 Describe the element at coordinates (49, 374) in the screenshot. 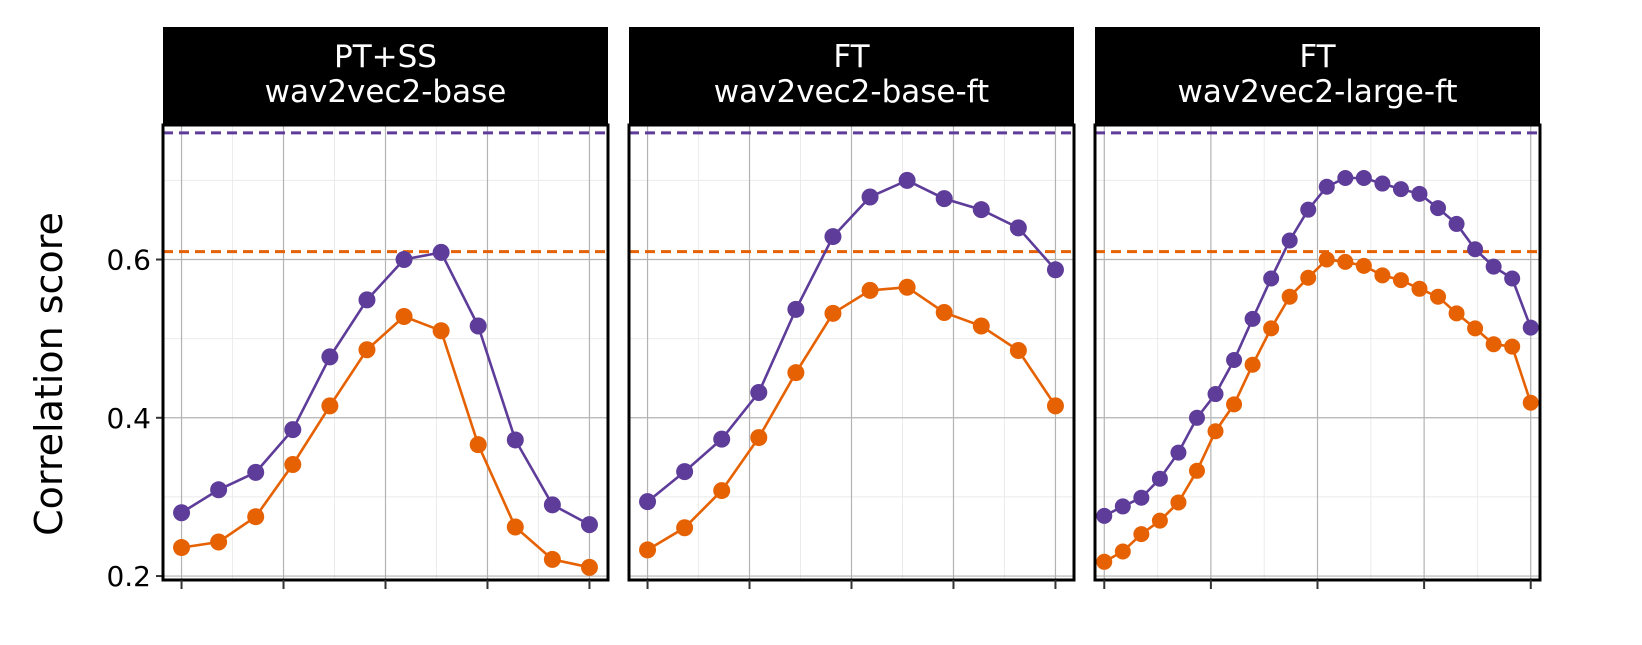

I see `y-axis-label: Correlation score` at that location.